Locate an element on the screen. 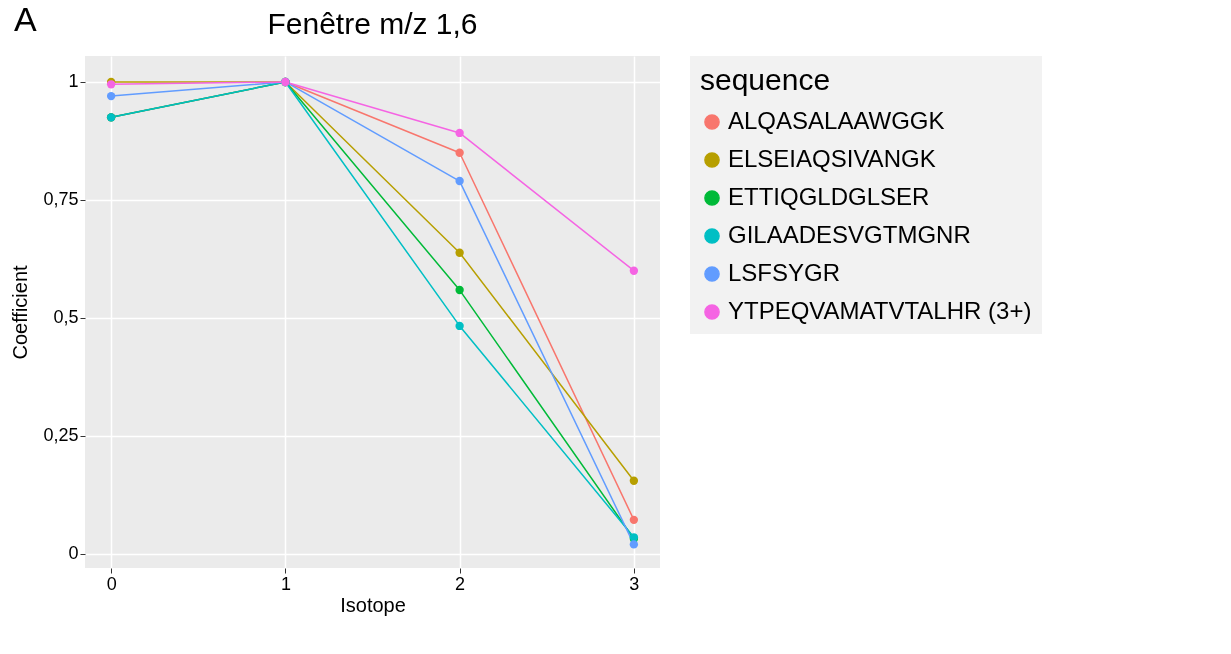 The height and width of the screenshot is (654, 1231). legend-label: YTPEQVAMATVTALHR (3+) is located at coordinates (880, 310).